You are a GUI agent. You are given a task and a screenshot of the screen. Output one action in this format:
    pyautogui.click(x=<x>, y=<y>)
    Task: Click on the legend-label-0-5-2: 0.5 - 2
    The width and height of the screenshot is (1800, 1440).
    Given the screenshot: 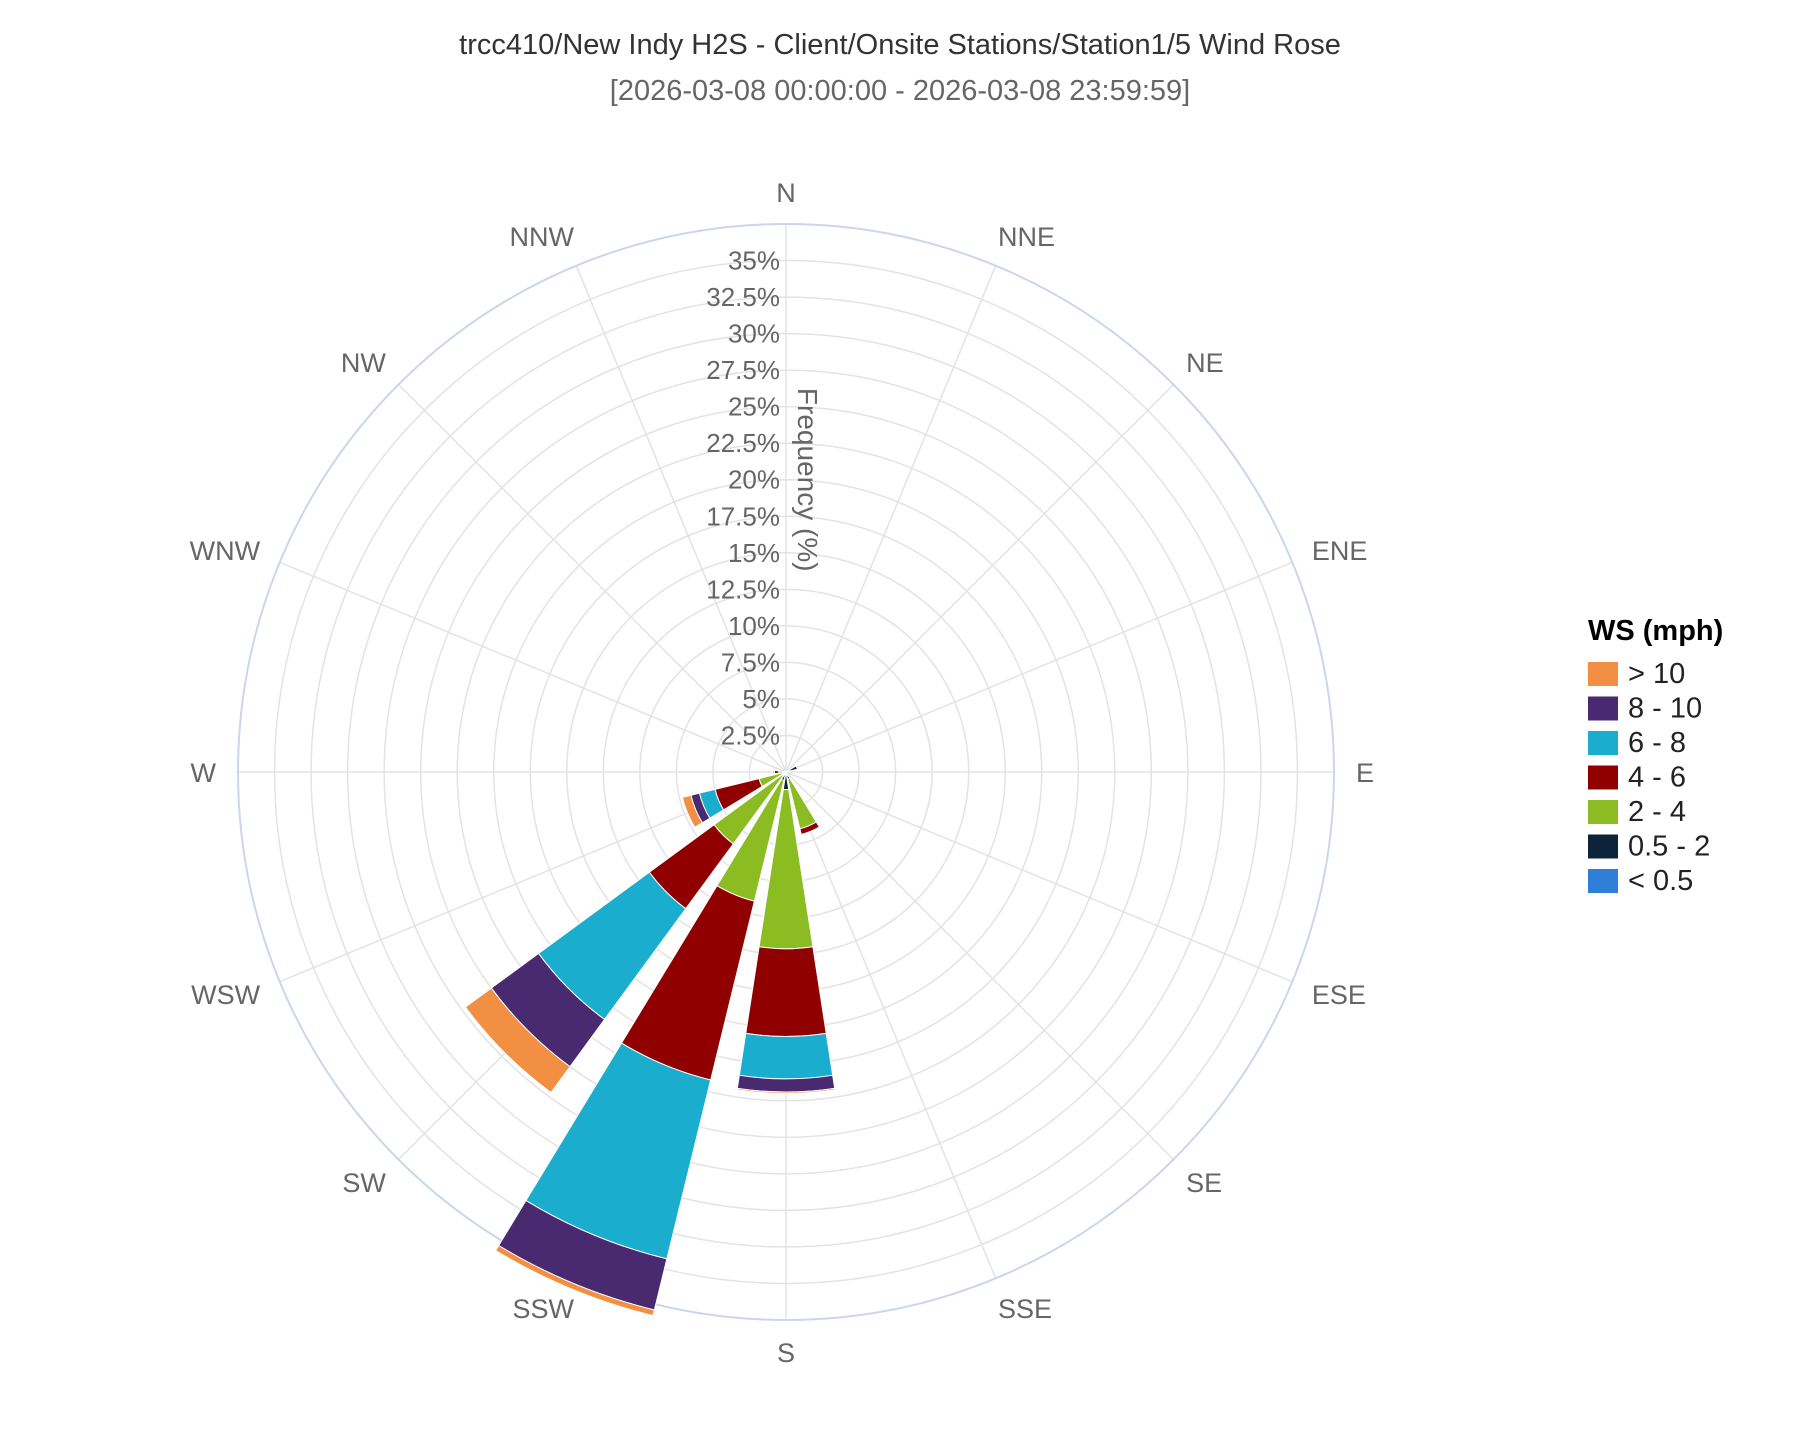 What is the action you would take?
    pyautogui.click(x=1669, y=847)
    